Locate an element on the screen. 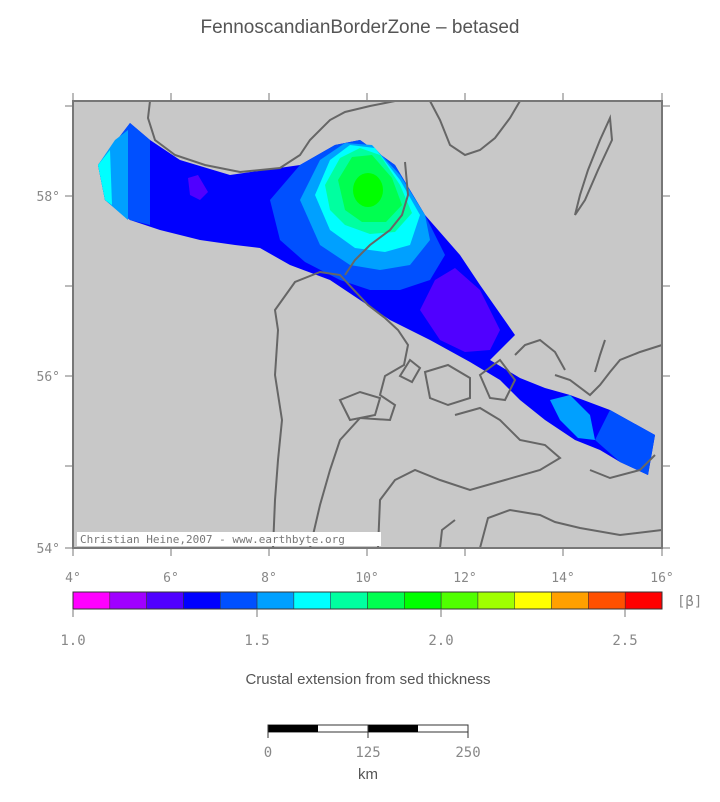  zone-west-aqua is located at coordinates (105, 177).